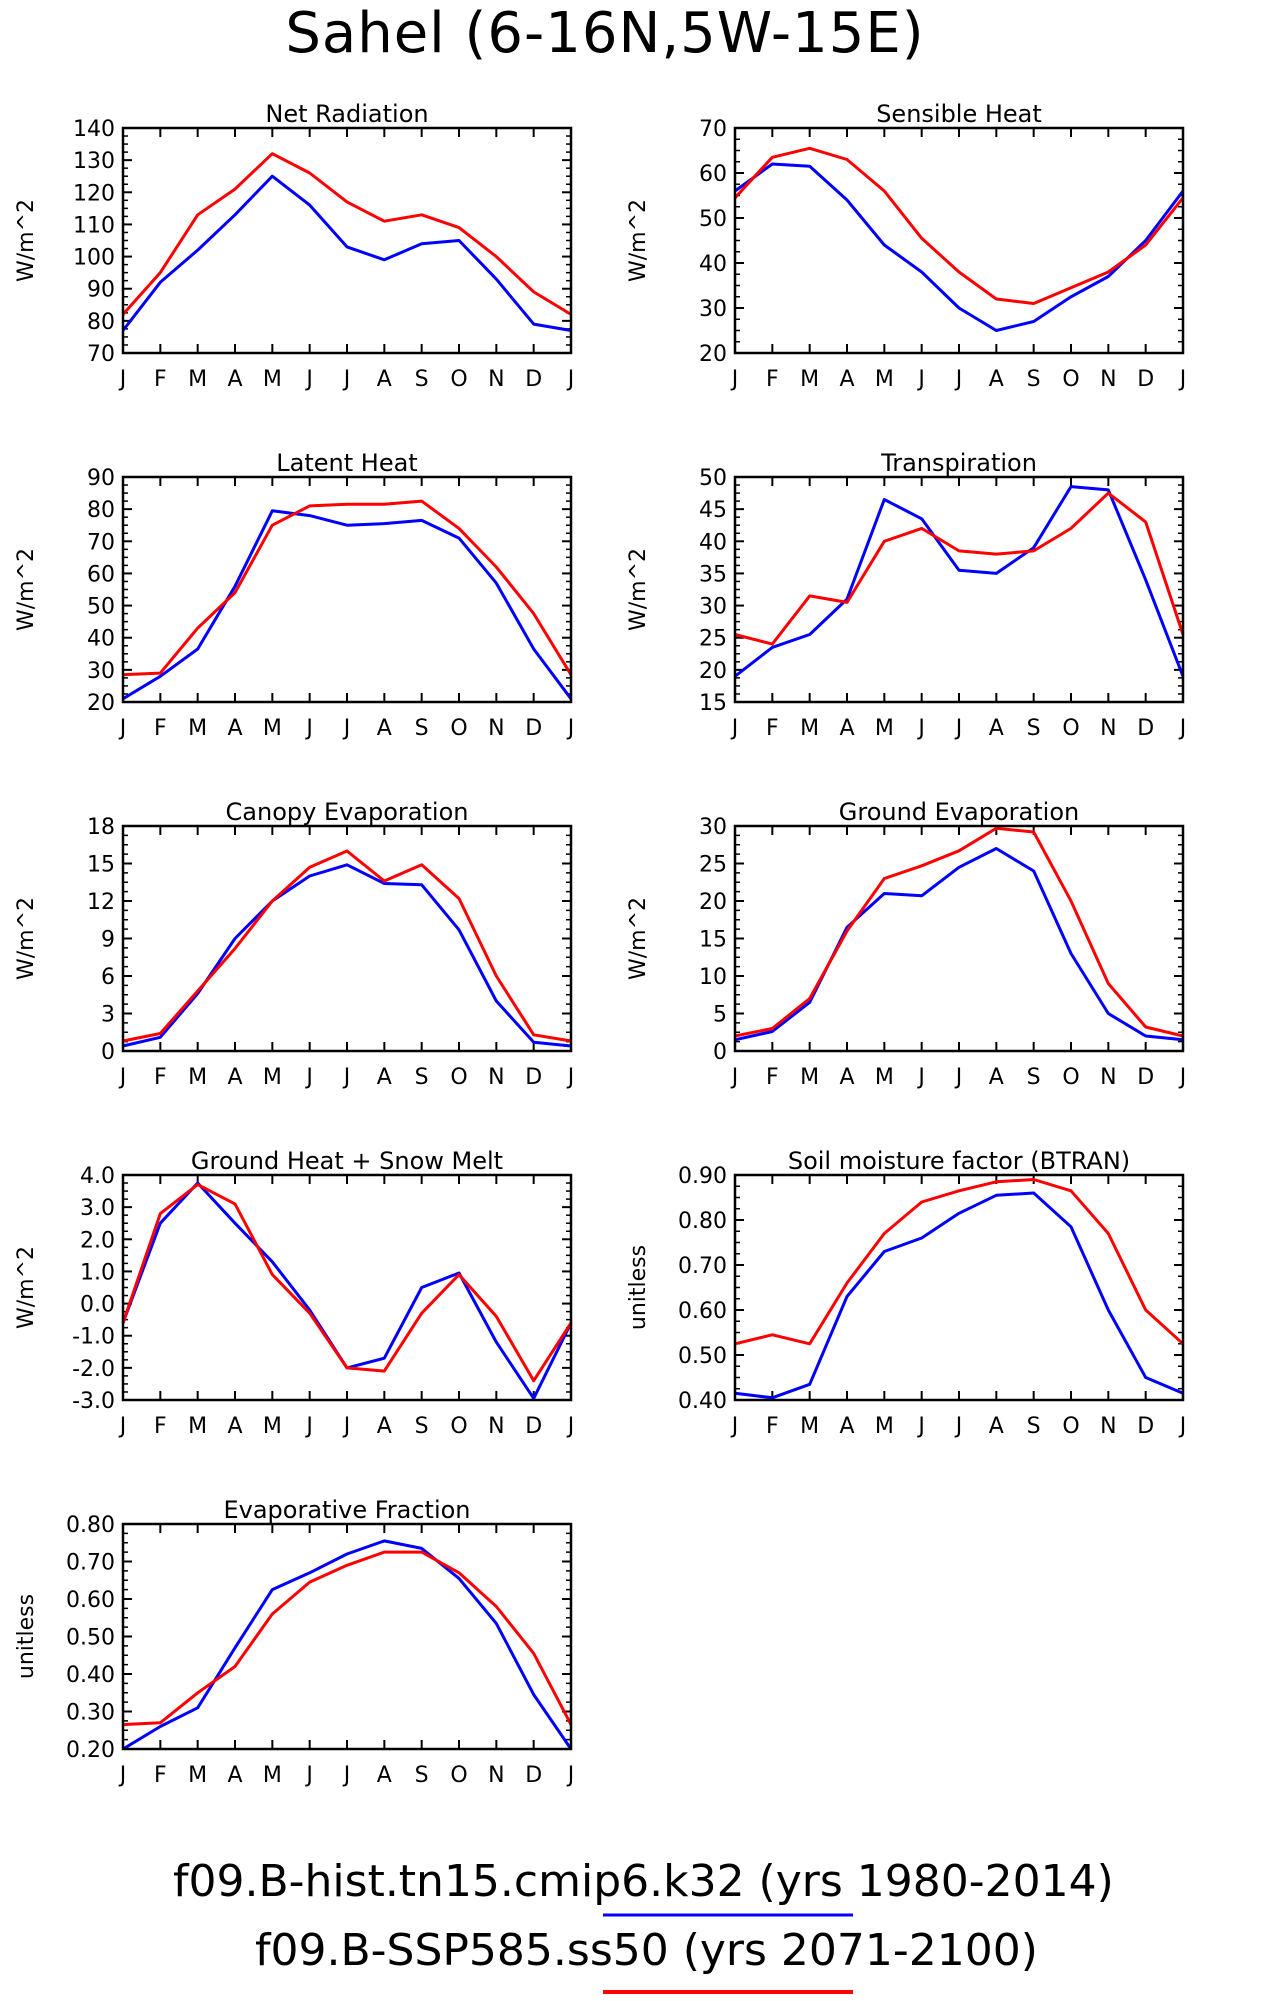 The width and height of the screenshot is (1284, 2001). Describe the element at coordinates (346, 114) in the screenshot. I see `panel-title: Net Radiation` at that location.